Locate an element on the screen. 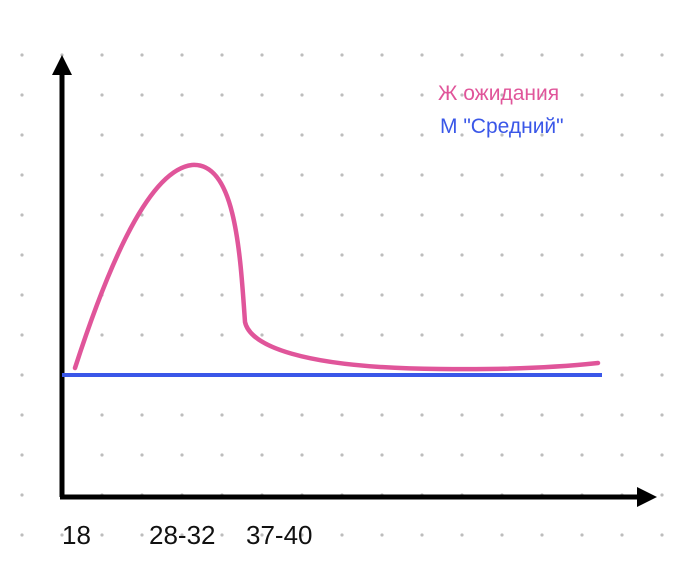 This screenshot has width=700, height=570. x-label-18: 18 is located at coordinates (76, 535).